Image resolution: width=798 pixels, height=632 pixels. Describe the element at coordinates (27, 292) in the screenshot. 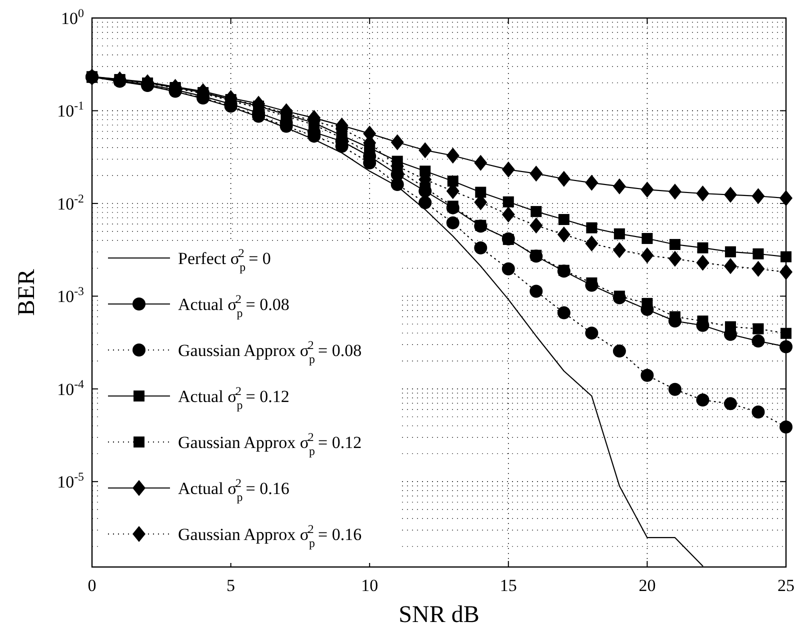

I see `y-axis-title: BER` at that location.